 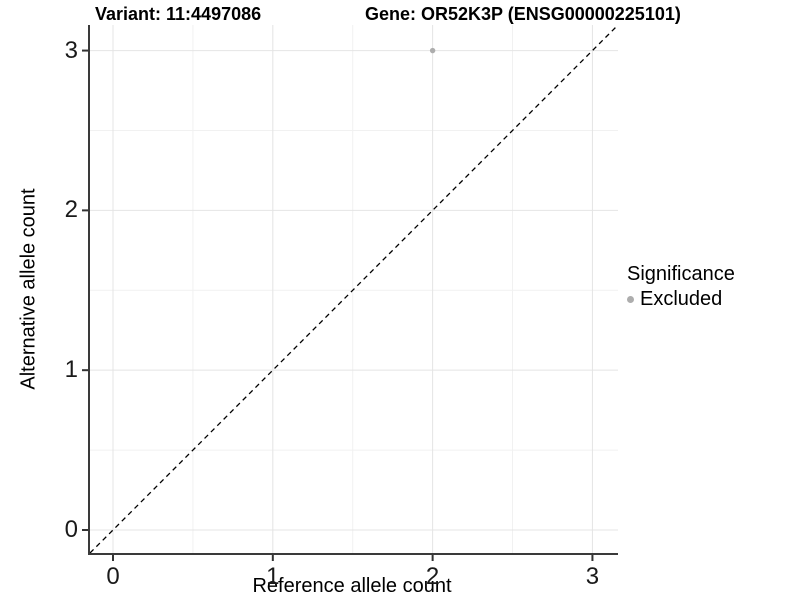 What do you see at coordinates (681, 287) in the screenshot?
I see `legend: Significance Excluded` at bounding box center [681, 287].